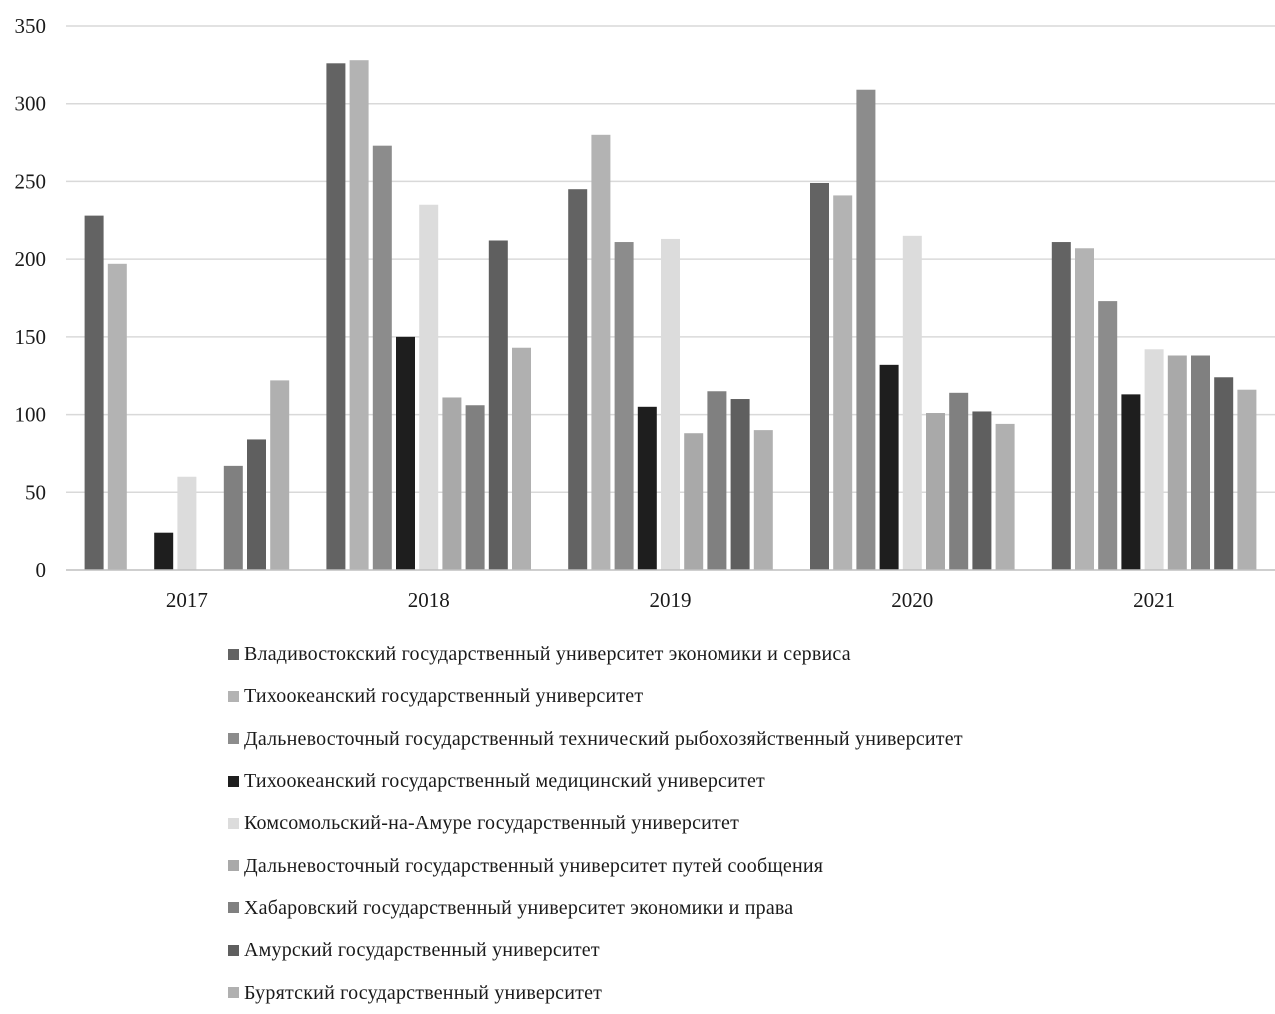 The height and width of the screenshot is (1014, 1275). What do you see at coordinates (31, 298) in the screenshot?
I see `y-axis: 0 50 100 150 200 250 300 350` at bounding box center [31, 298].